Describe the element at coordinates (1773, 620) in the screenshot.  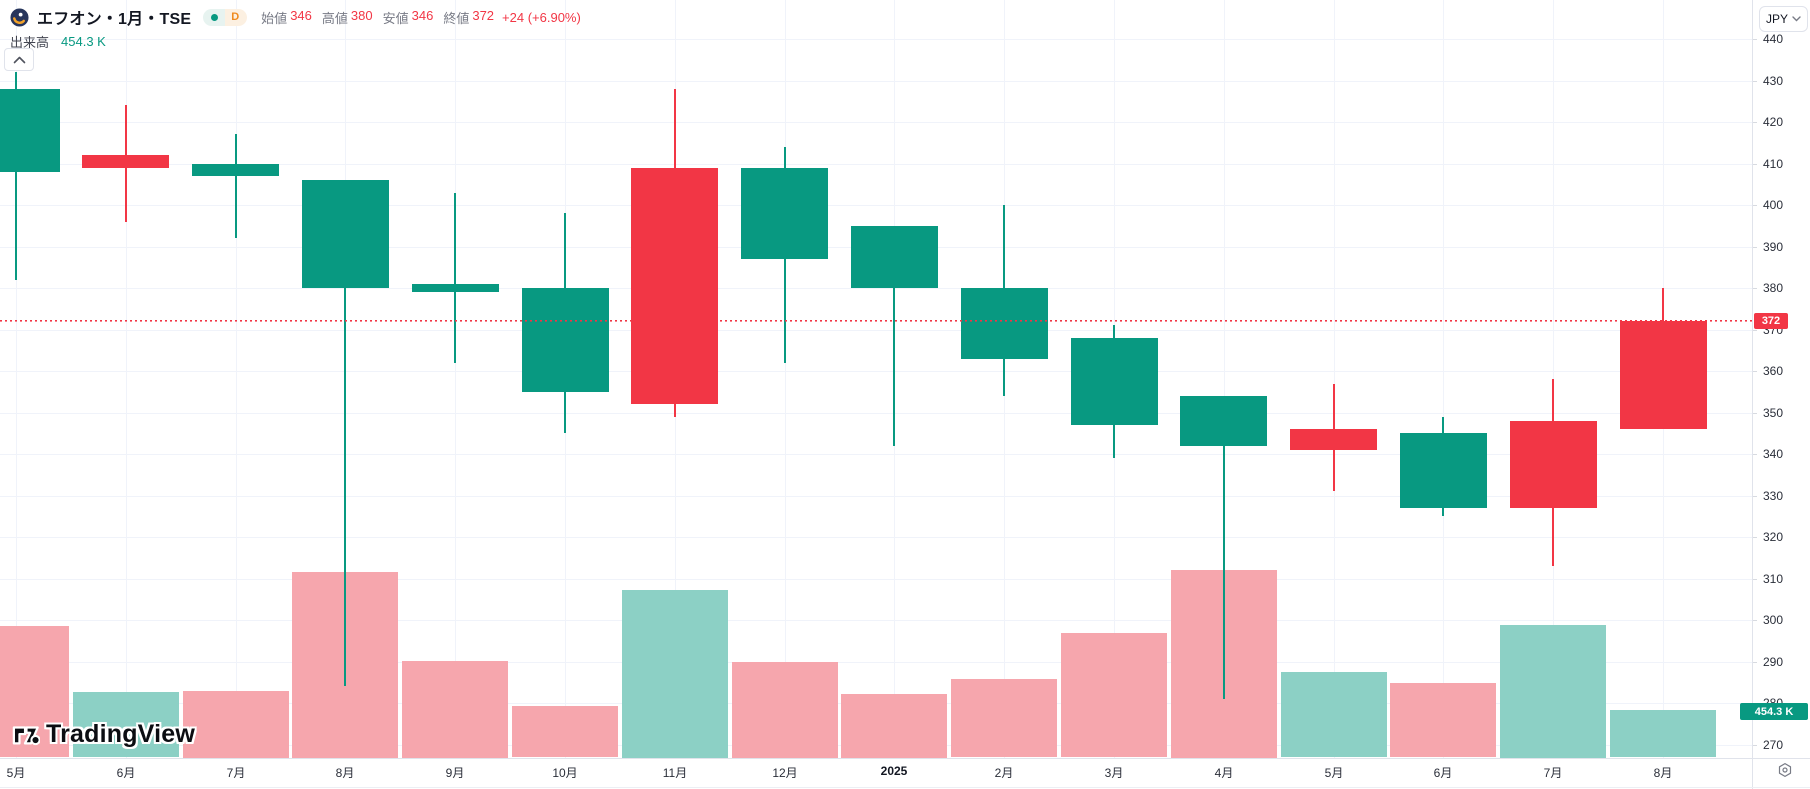
I see `price-tick-label: 300` at that location.